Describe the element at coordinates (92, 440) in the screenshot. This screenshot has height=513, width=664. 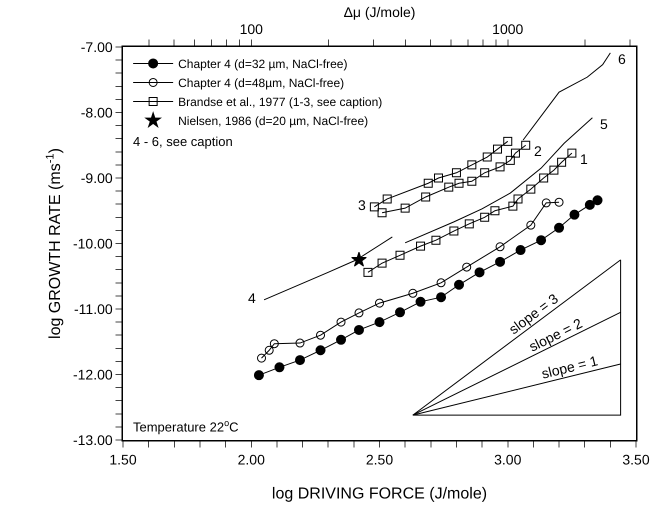
I see `y-tick-label: -13.00` at that location.